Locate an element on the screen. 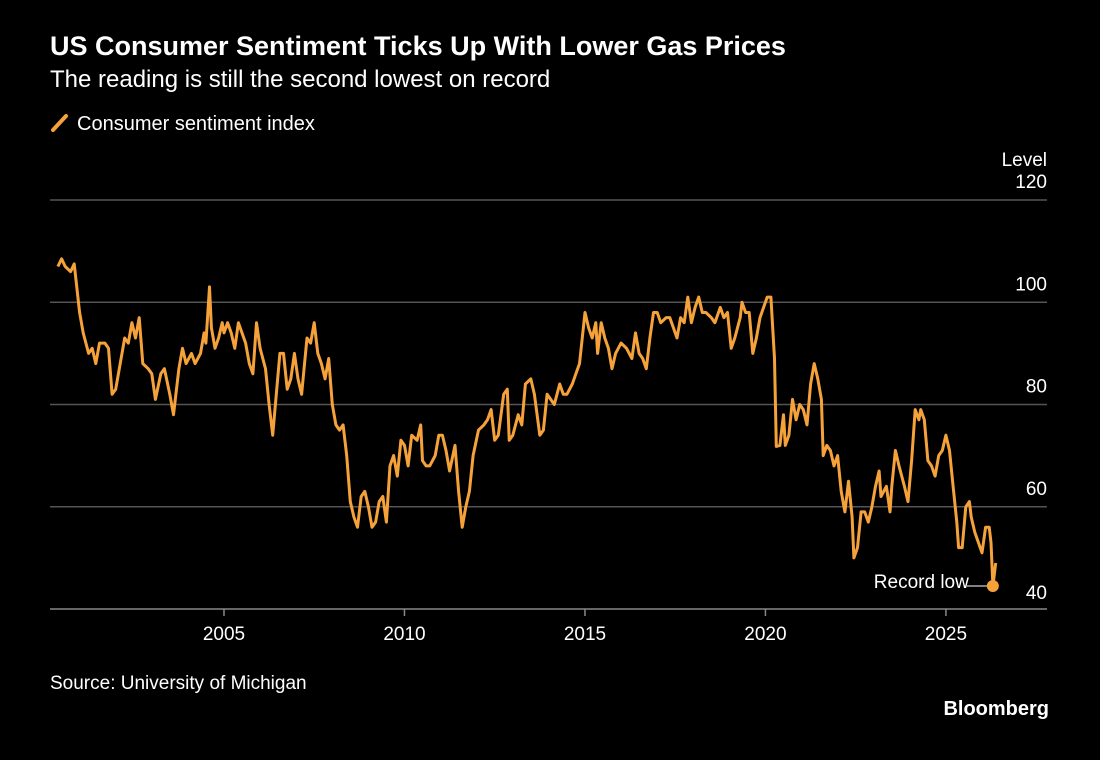 The height and width of the screenshot is (760, 1100). y-tick-label: 100 is located at coordinates (1031, 284).